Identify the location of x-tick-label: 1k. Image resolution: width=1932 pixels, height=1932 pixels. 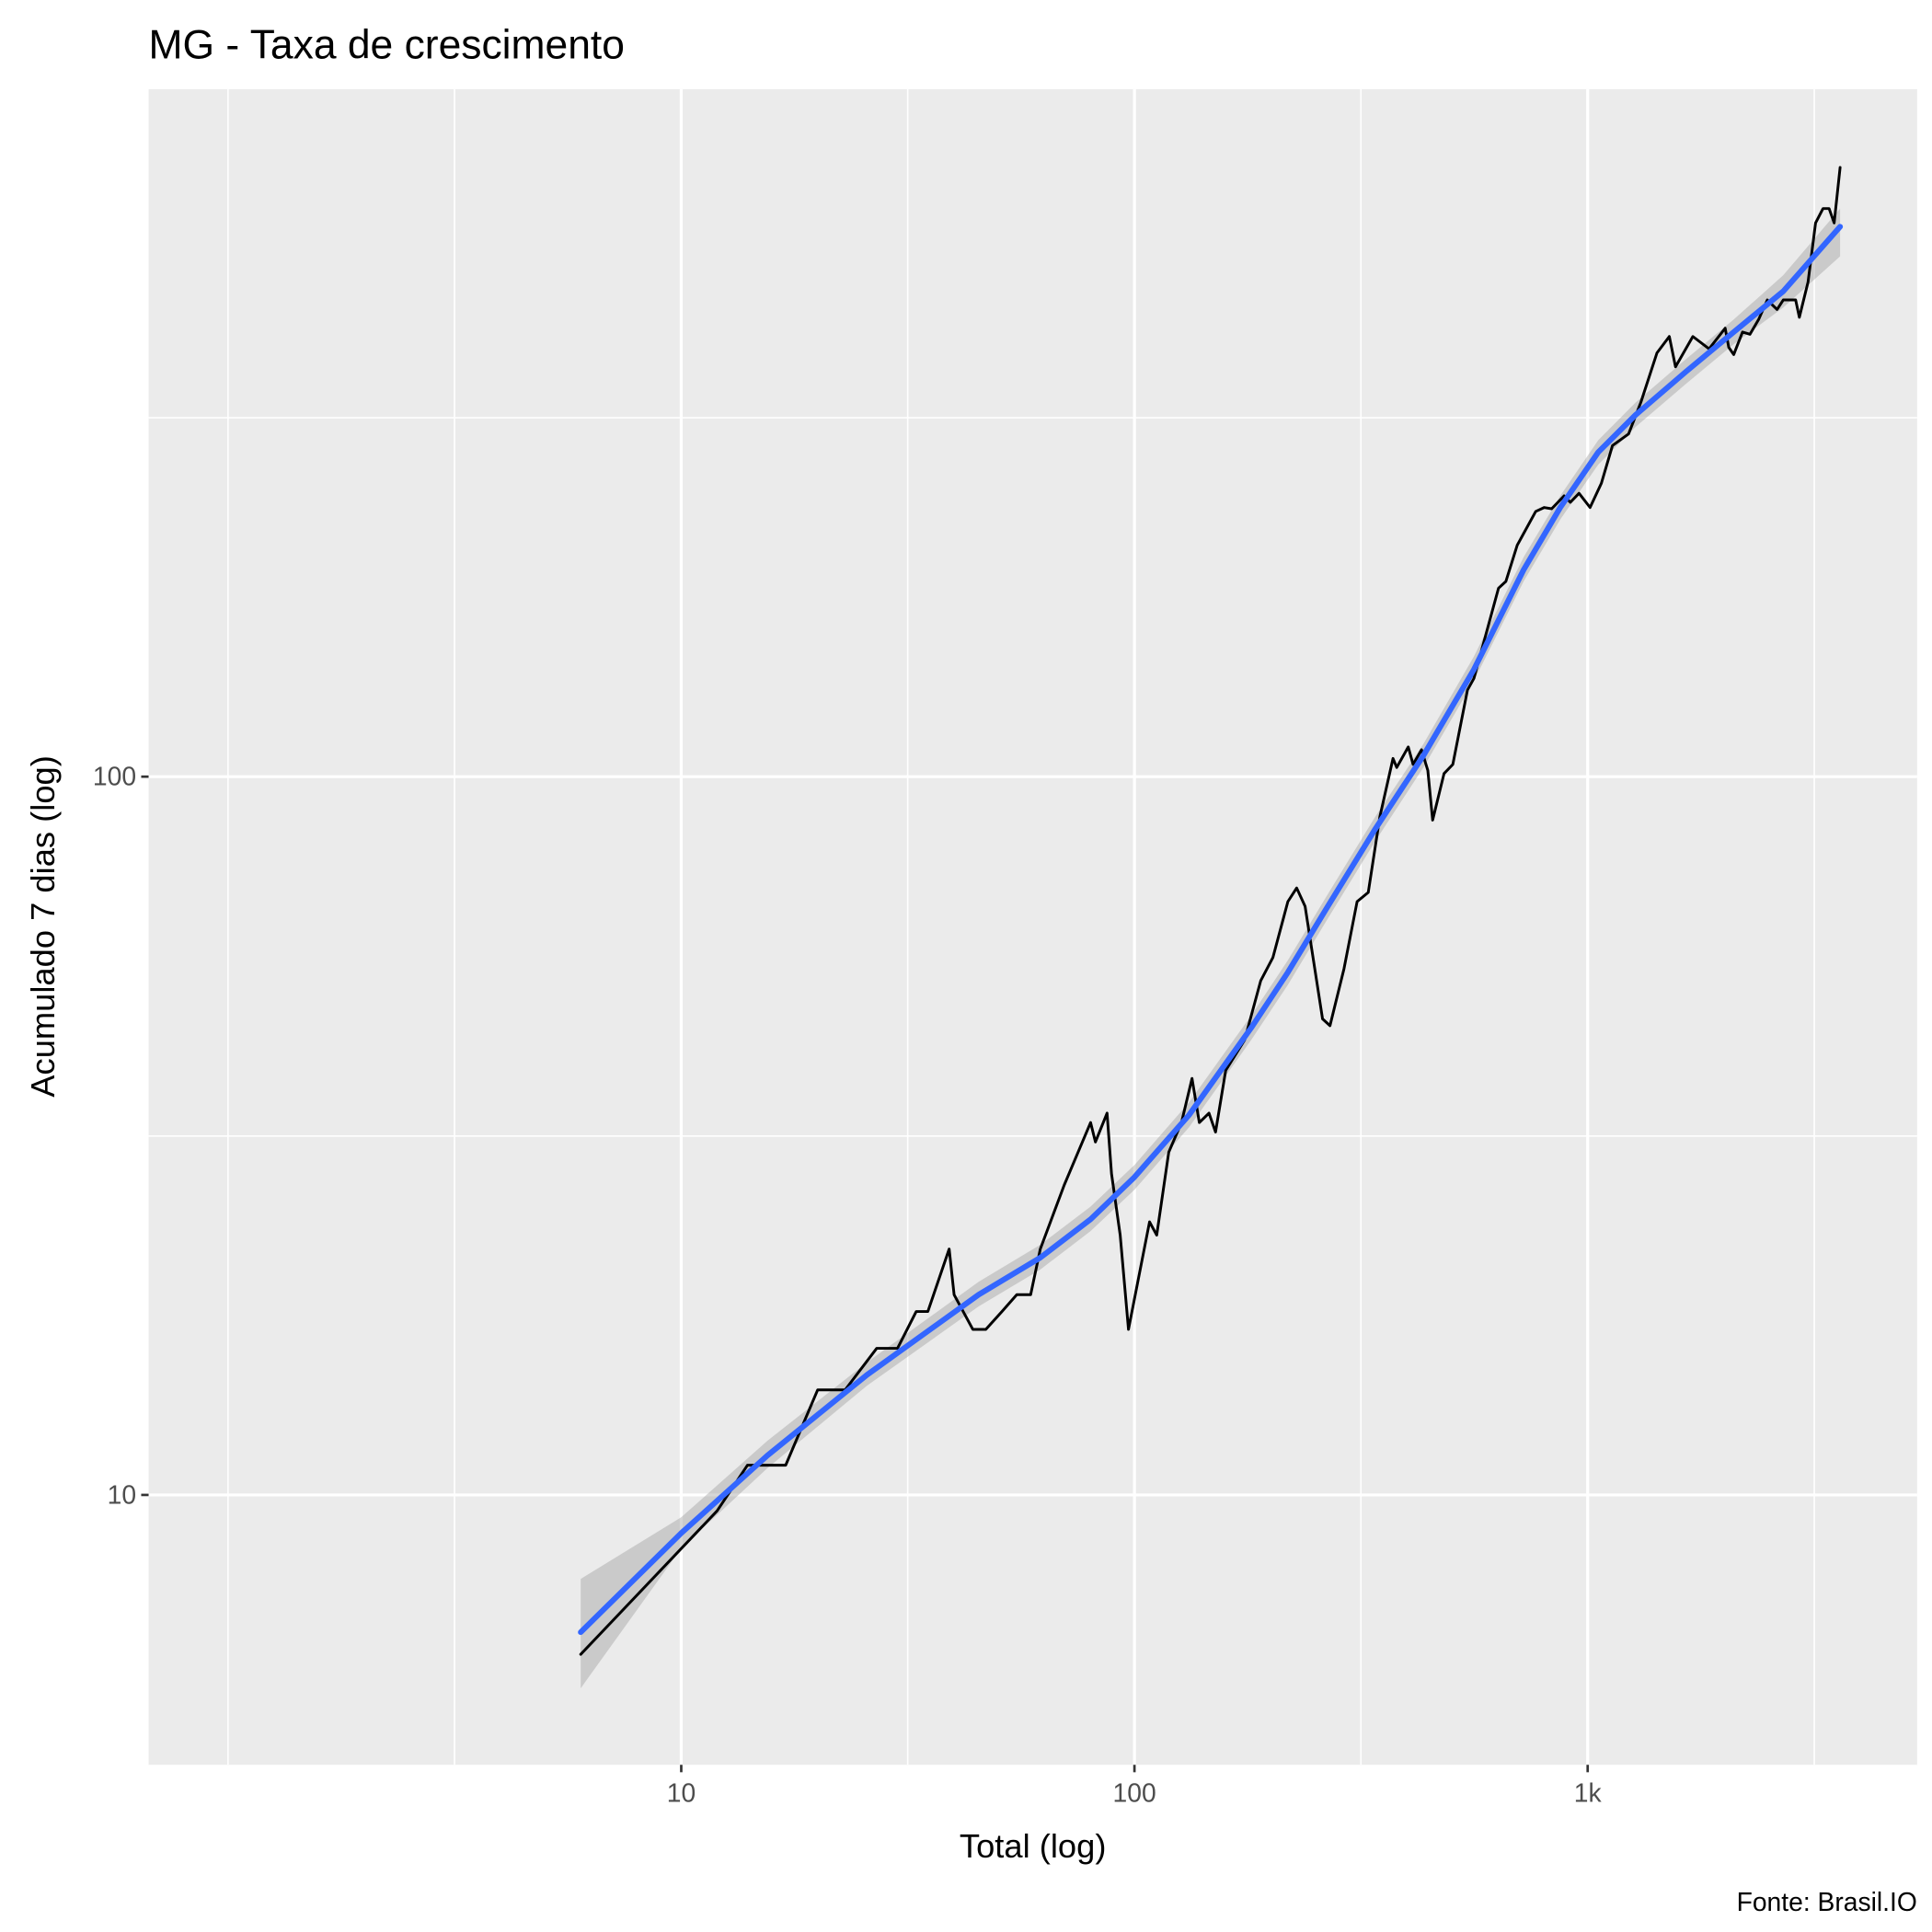
(1588, 1793).